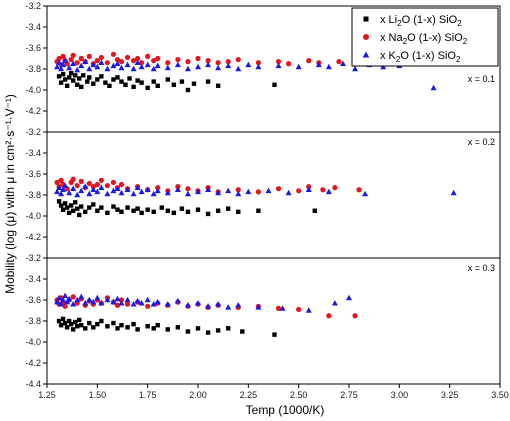 This screenshot has height=421, width=510. Describe the element at coordinates (166, 82) in the screenshot. I see `series-li` at that location.